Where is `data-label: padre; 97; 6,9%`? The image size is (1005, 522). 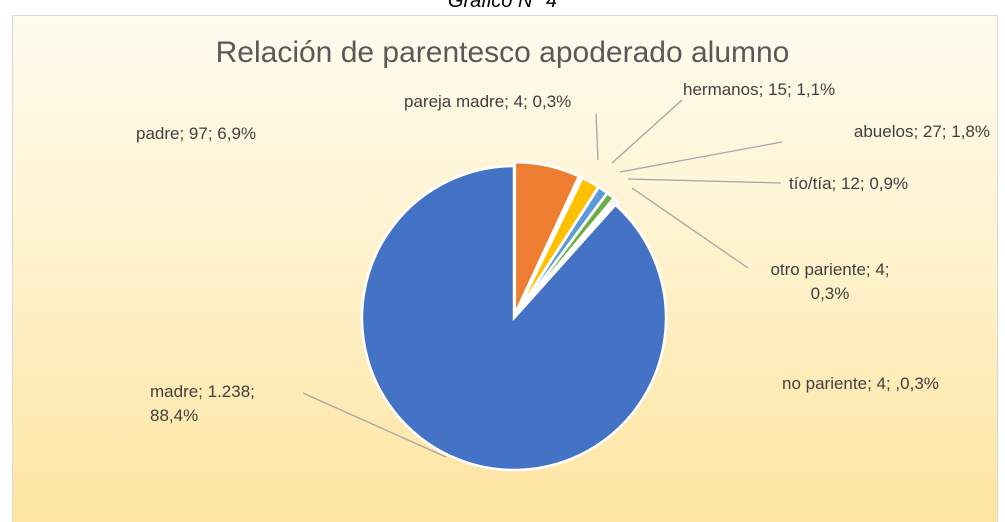
data-label: padre; 97; 6,9% is located at coordinates (196, 133).